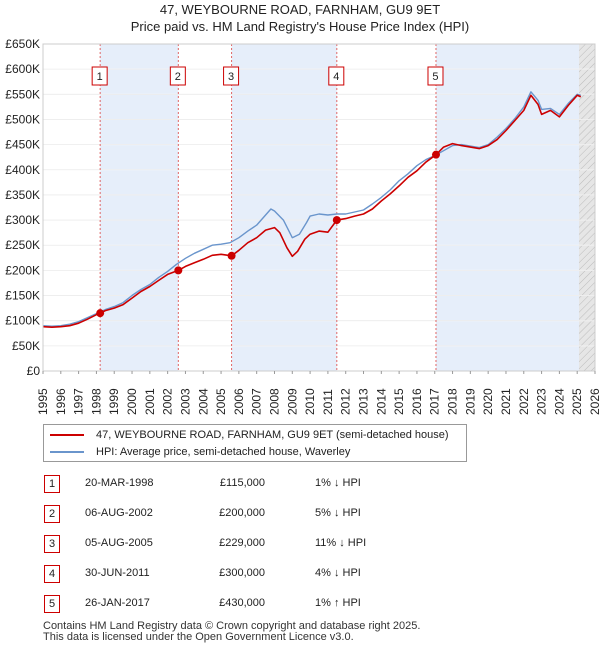 The height and width of the screenshot is (650, 600). Describe the element at coordinates (22, 145) in the screenshot. I see `y-tick-label: £450K` at that location.